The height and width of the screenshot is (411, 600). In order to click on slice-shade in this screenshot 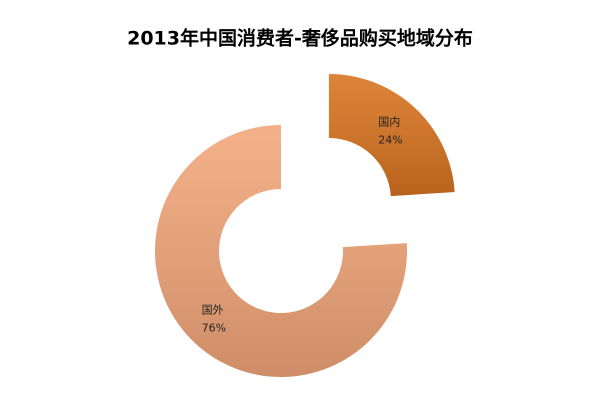, I will do `click(391, 135)`.